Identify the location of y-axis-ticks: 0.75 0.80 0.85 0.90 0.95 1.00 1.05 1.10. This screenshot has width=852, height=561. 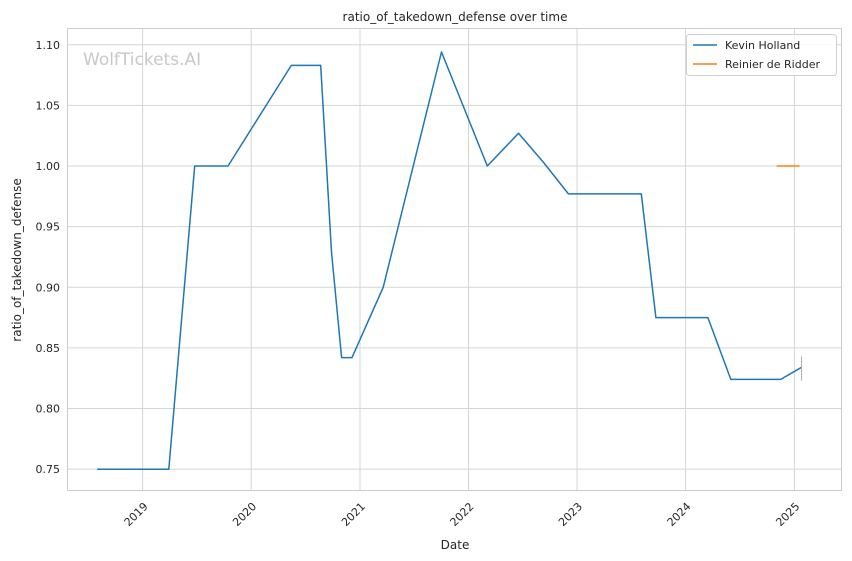
(48, 257).